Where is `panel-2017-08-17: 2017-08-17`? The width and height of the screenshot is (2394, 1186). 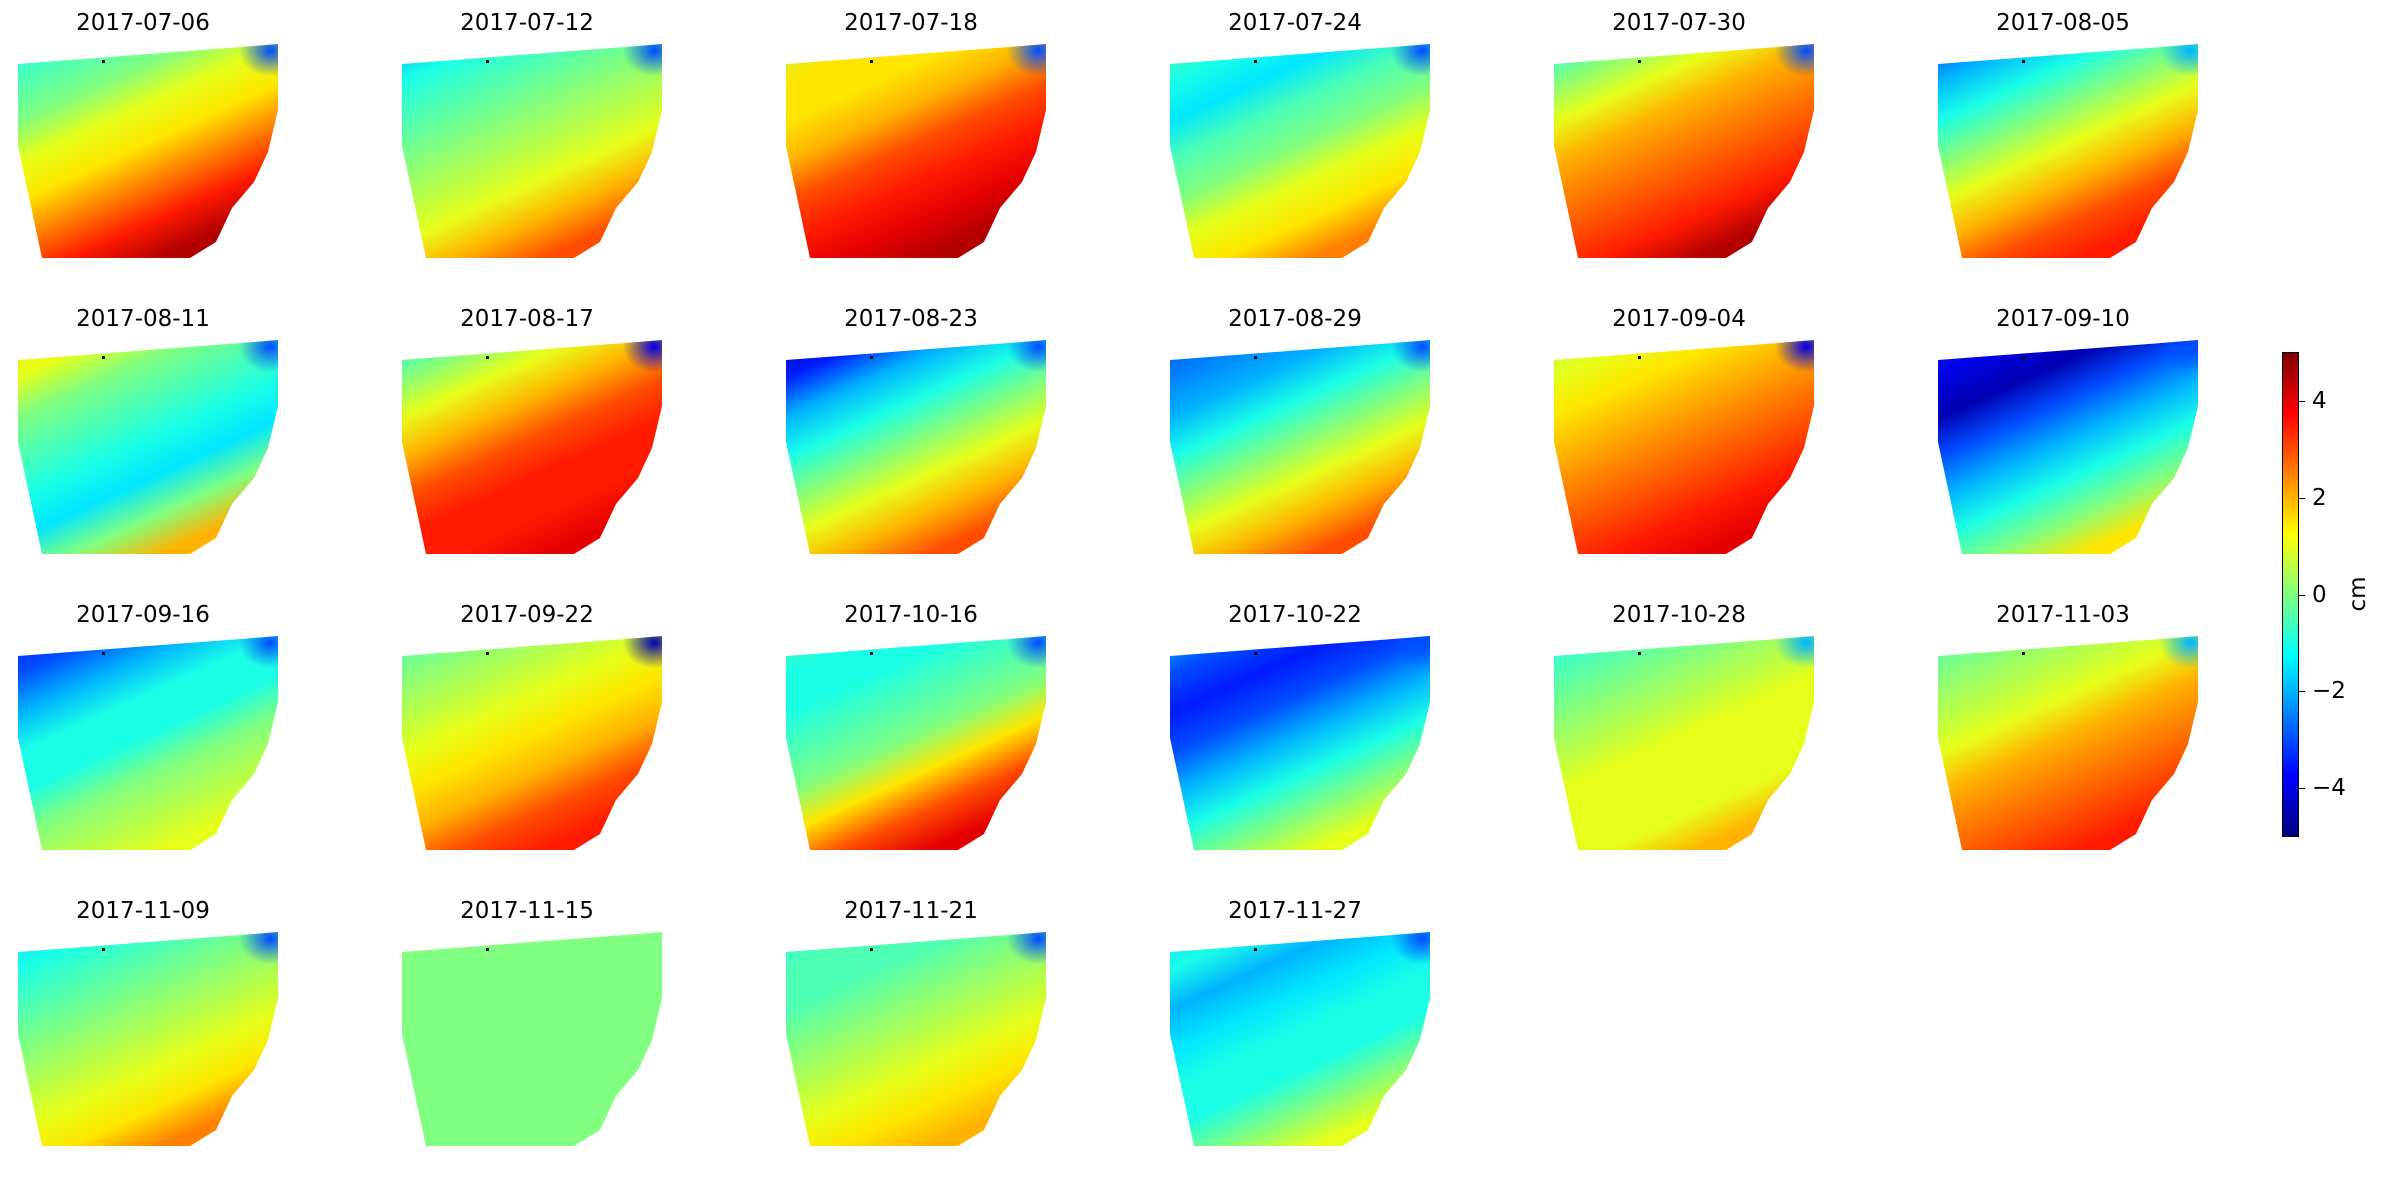 panel-2017-08-17: 2017-08-17 is located at coordinates (527, 429).